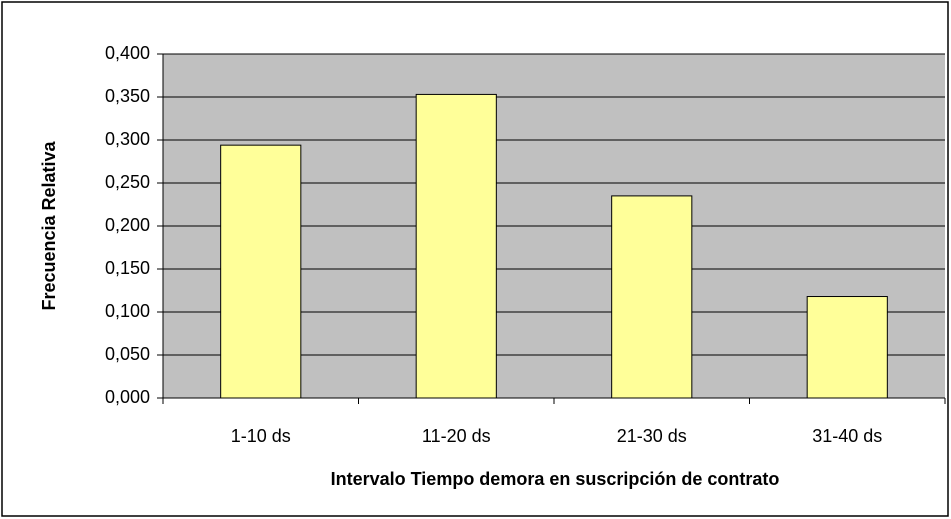 This screenshot has height=519, width=951. What do you see at coordinates (127, 311) in the screenshot?
I see `y-tick-label: 0,100` at bounding box center [127, 311].